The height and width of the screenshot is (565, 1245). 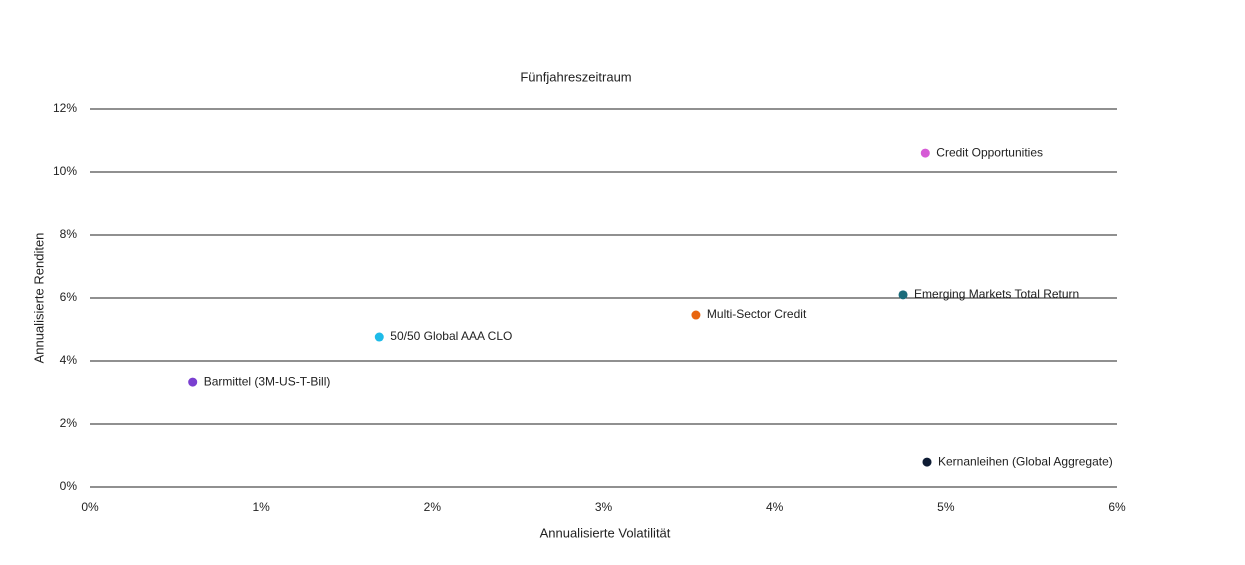 What do you see at coordinates (989, 152) in the screenshot?
I see `point-label: Credit Opportunities` at bounding box center [989, 152].